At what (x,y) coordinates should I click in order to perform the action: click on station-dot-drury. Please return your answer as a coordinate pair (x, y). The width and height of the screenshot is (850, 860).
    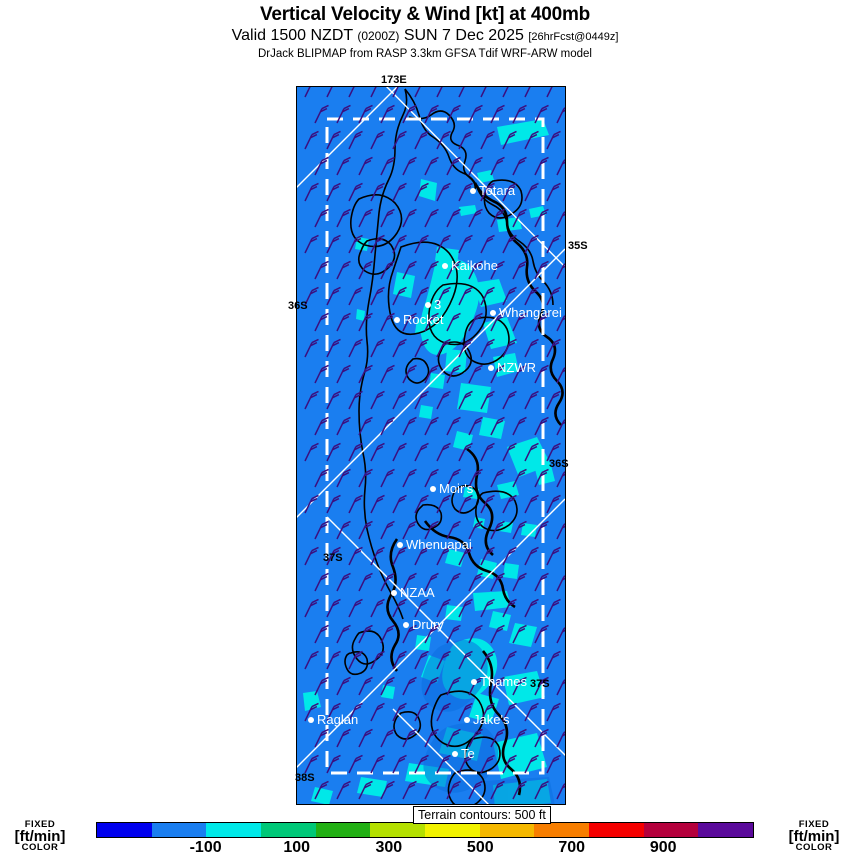
    Looking at the image, I should click on (406, 625).